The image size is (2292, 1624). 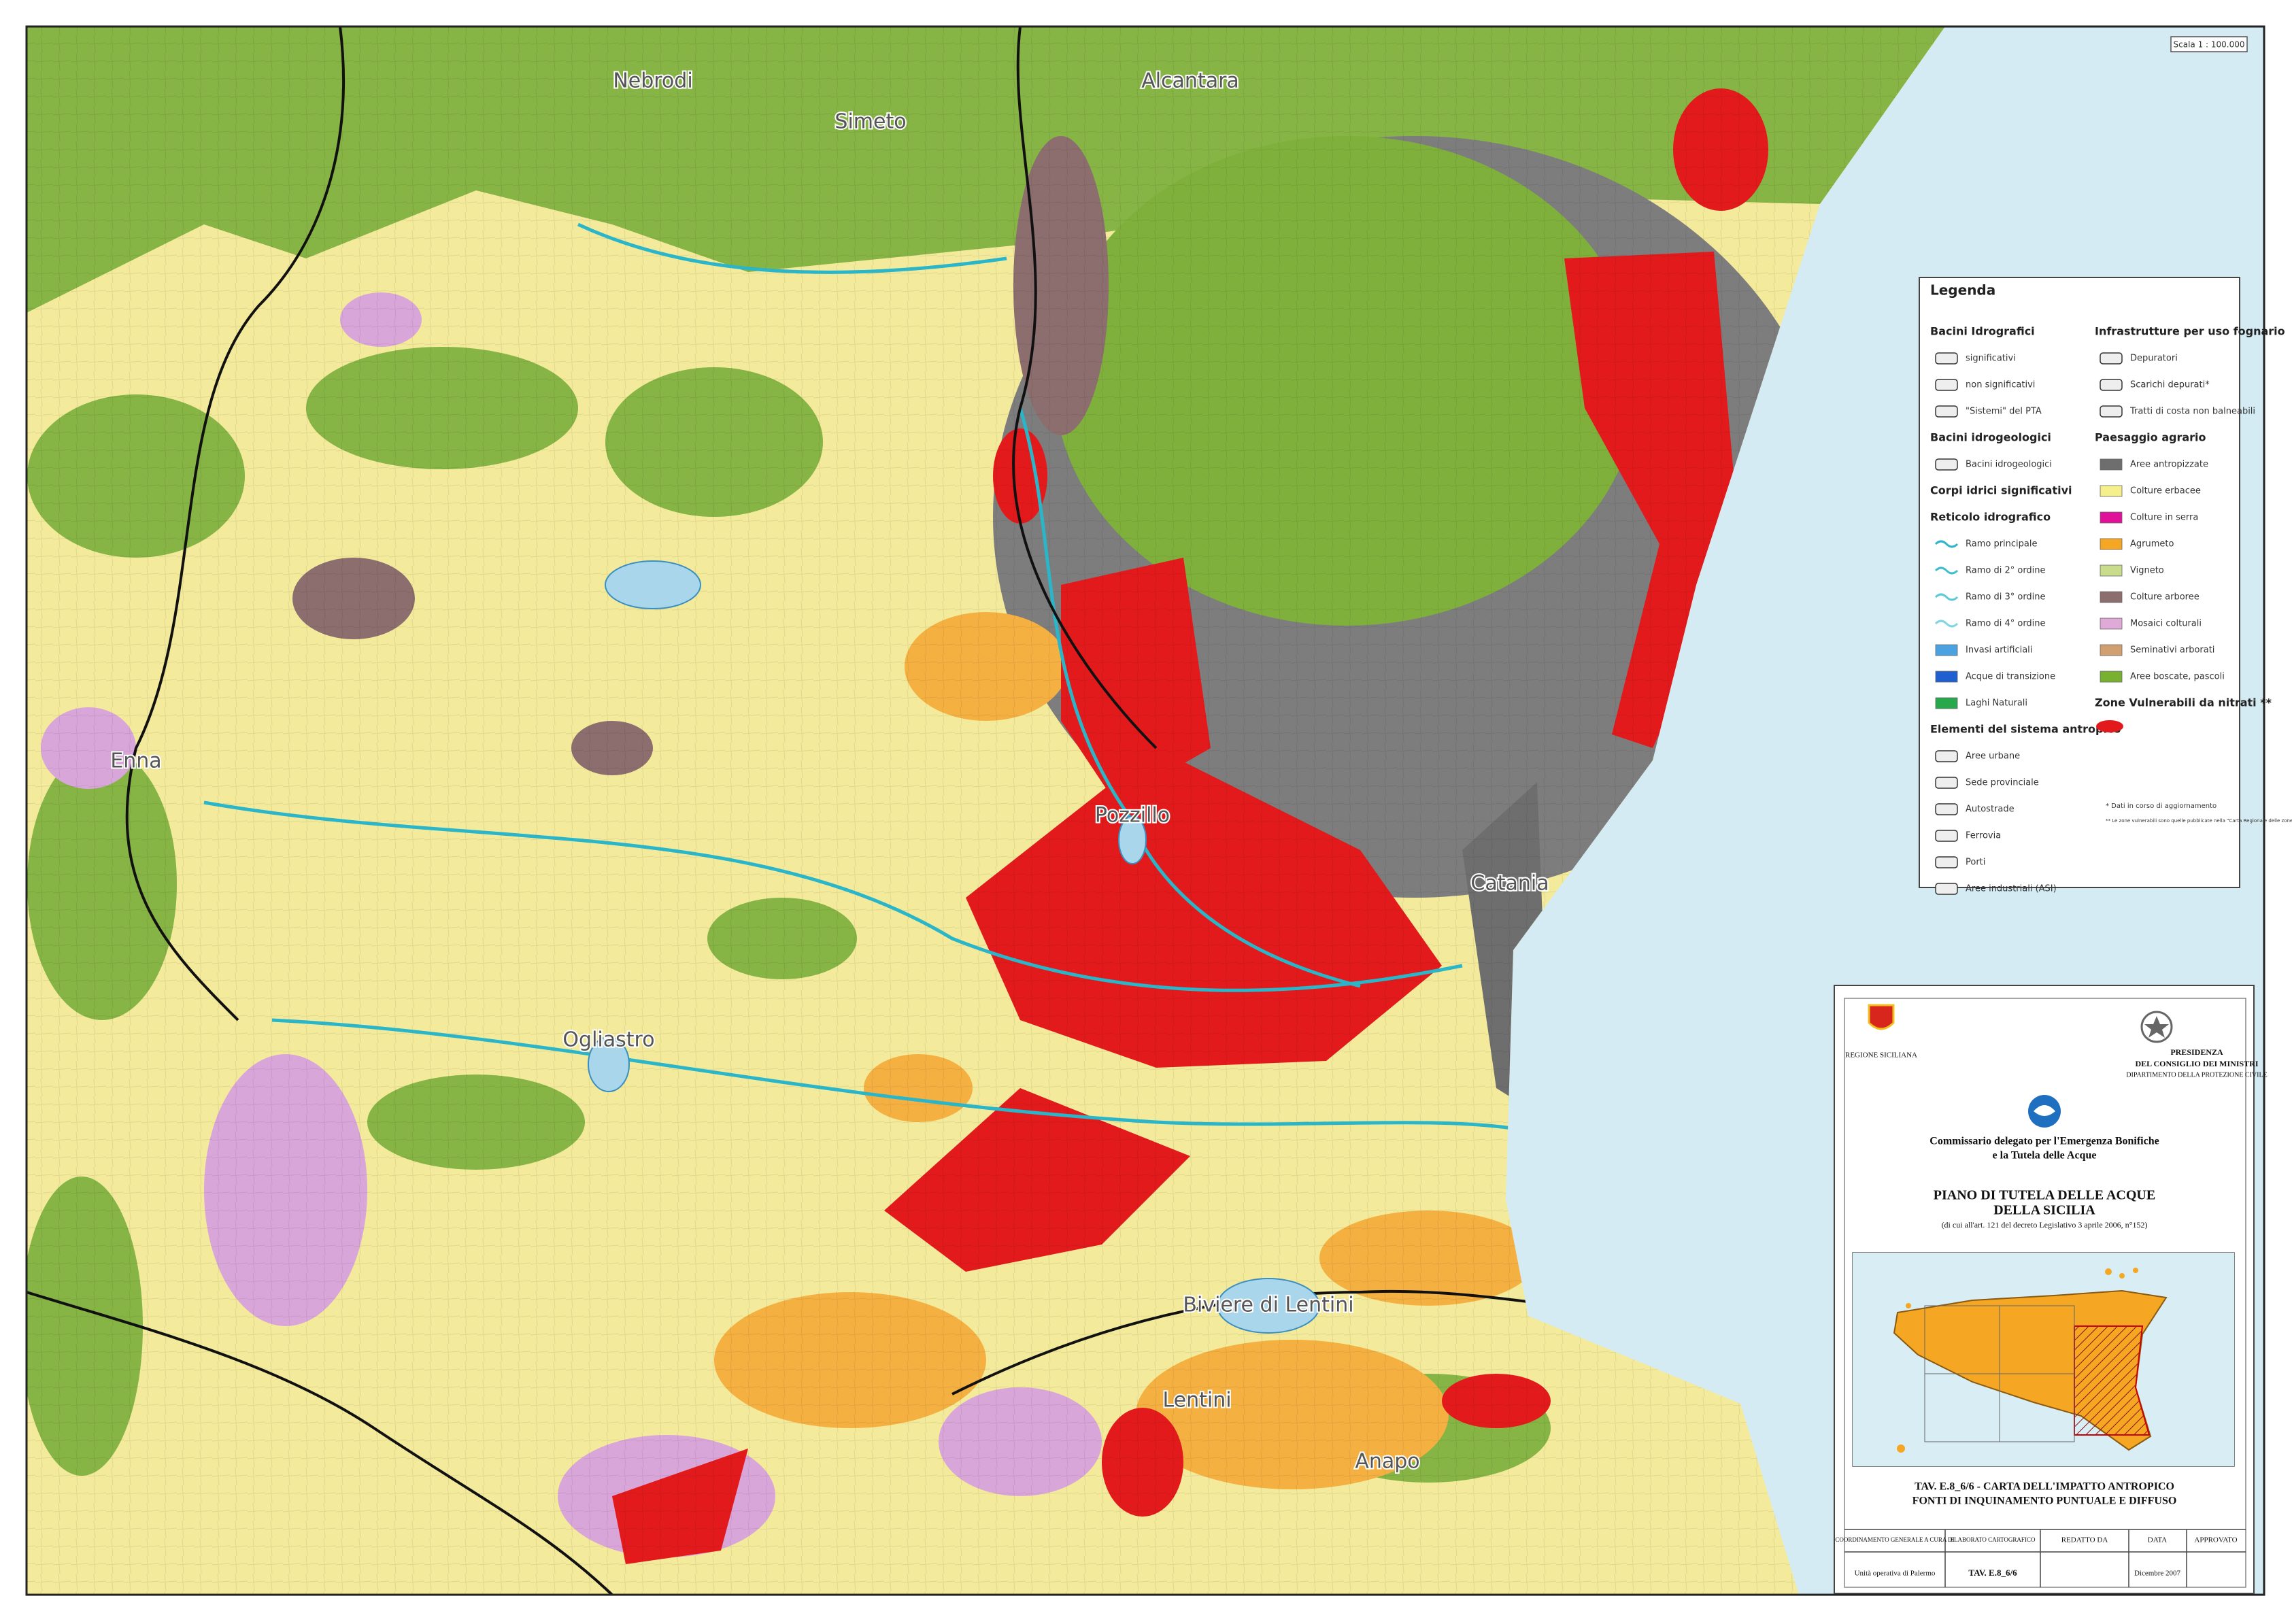 What do you see at coordinates (2177, 677) in the screenshot?
I see `legend-item: Aree boscate, pascoli` at bounding box center [2177, 677].